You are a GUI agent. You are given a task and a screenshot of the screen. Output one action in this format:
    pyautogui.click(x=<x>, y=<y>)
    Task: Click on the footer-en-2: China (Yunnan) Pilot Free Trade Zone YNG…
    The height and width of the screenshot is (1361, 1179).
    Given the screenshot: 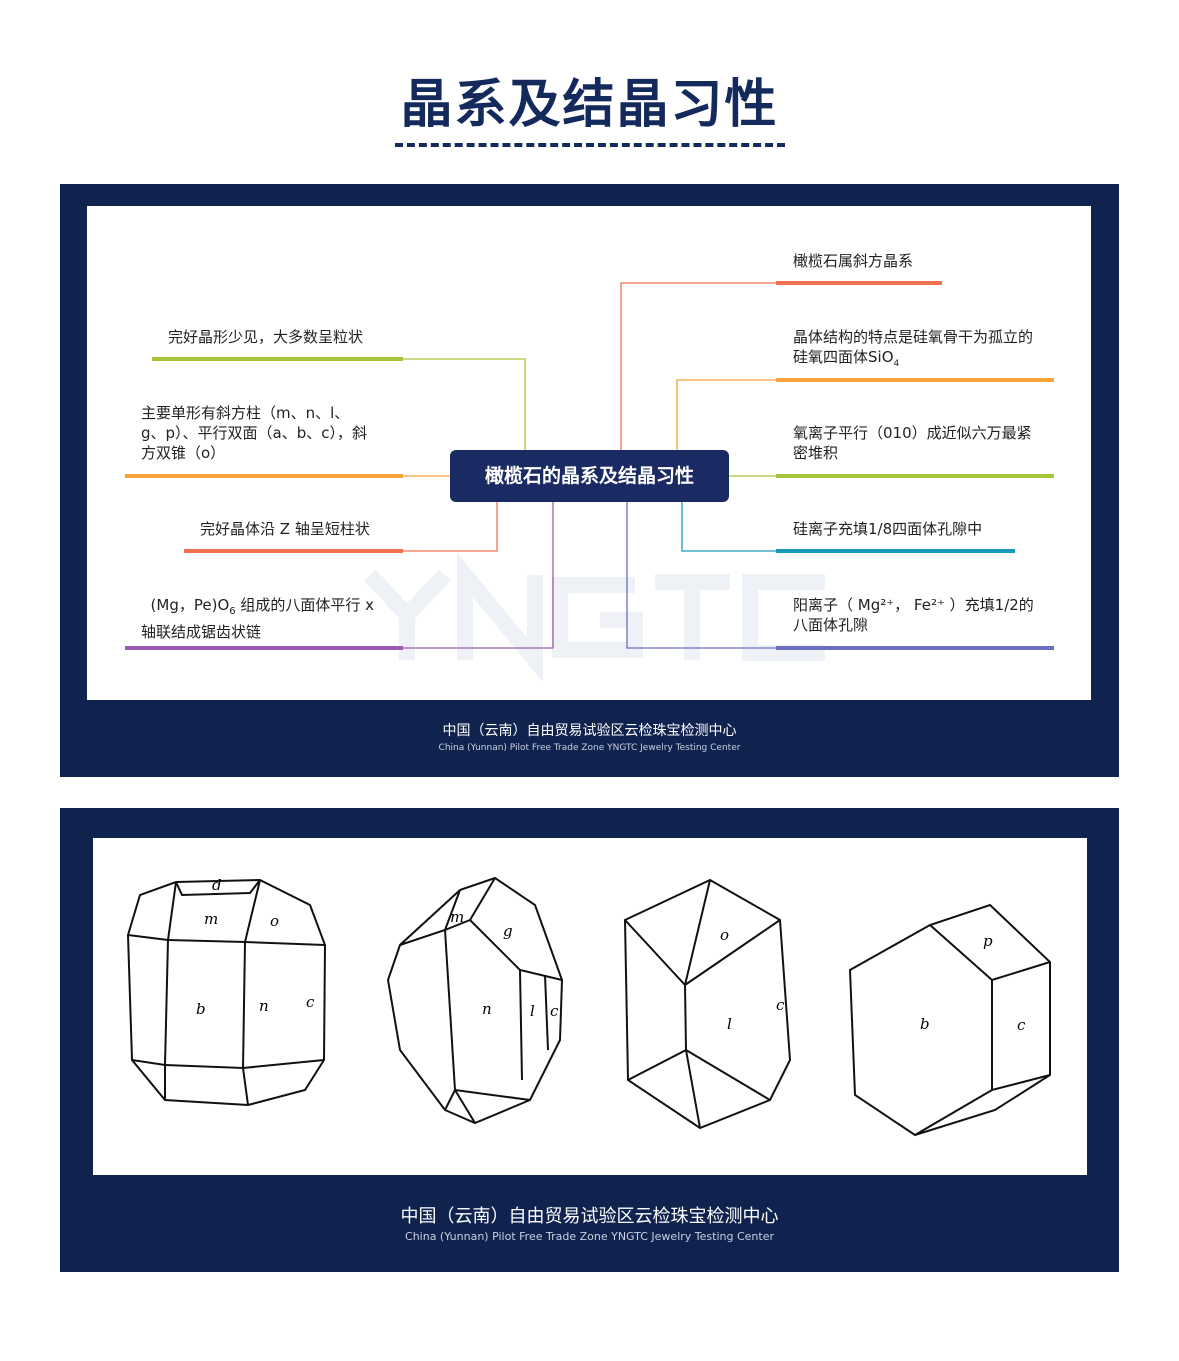 What is the action you would take?
    pyautogui.click(x=589, y=1236)
    